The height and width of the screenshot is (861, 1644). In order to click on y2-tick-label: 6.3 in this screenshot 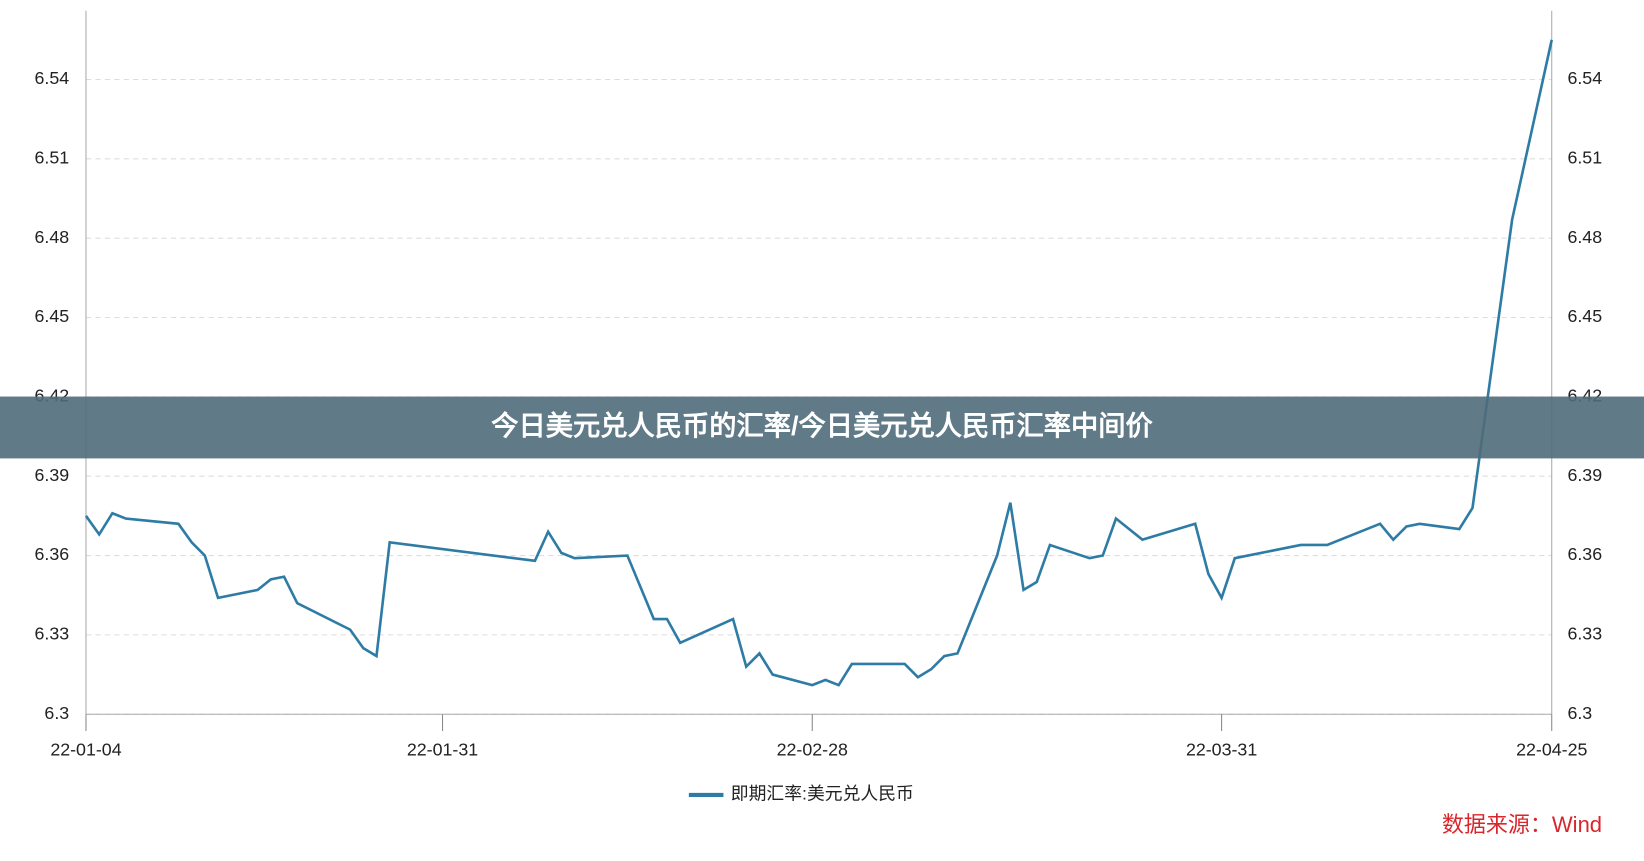, I will do `click(1579, 713)`.